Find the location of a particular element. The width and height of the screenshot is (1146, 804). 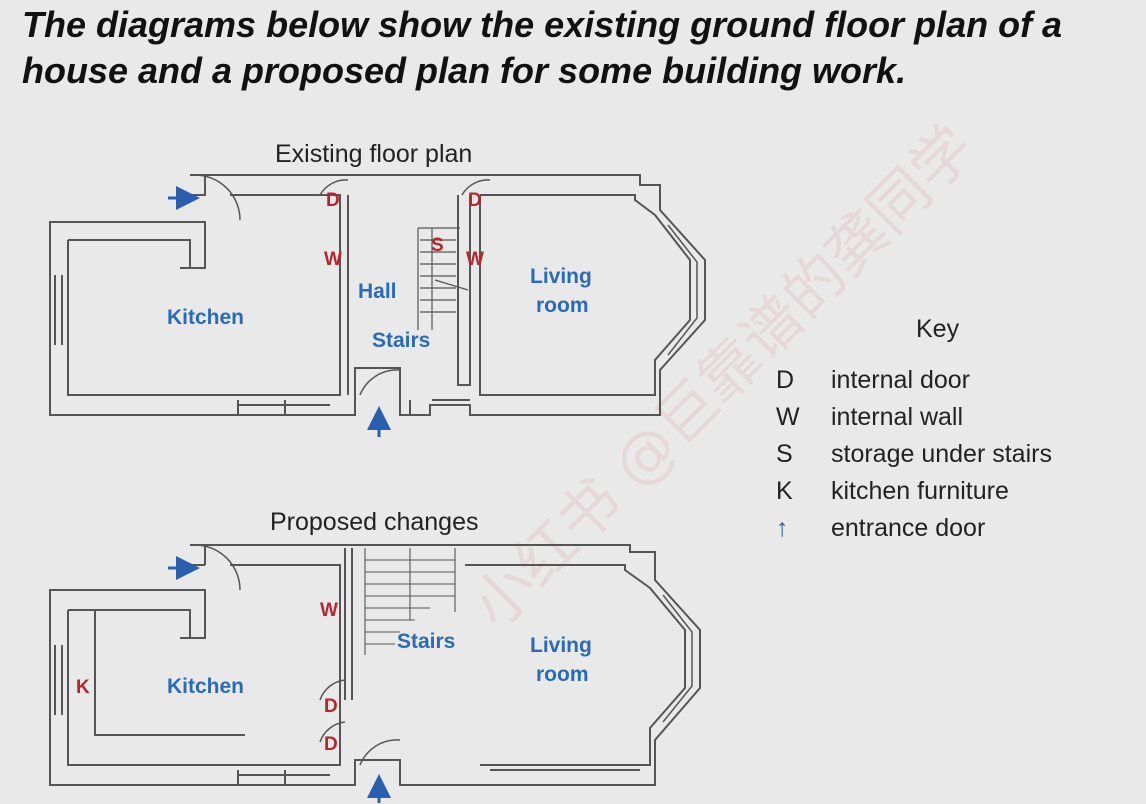

existing-door-marker-2: D is located at coordinates (475, 200).